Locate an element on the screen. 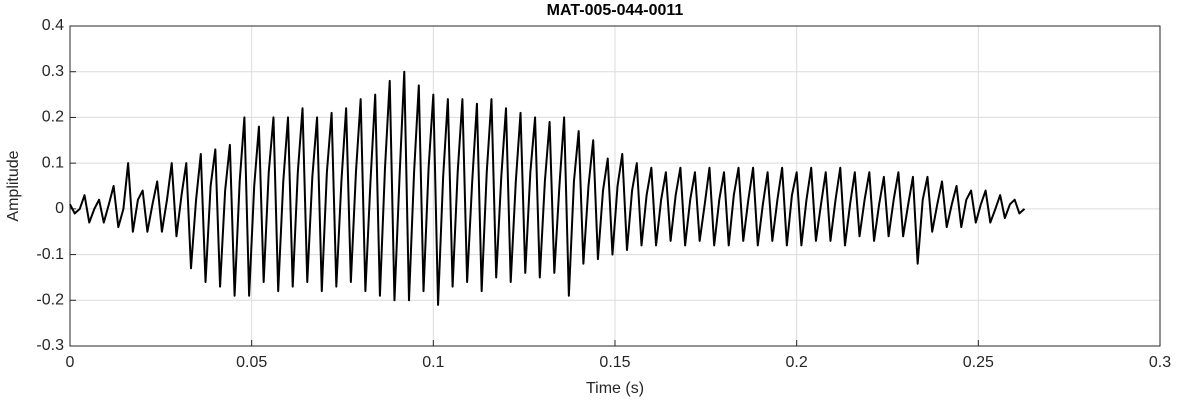 Image resolution: width=1177 pixels, height=404 pixels. x-tick-label: 0.3 is located at coordinates (1160, 362).